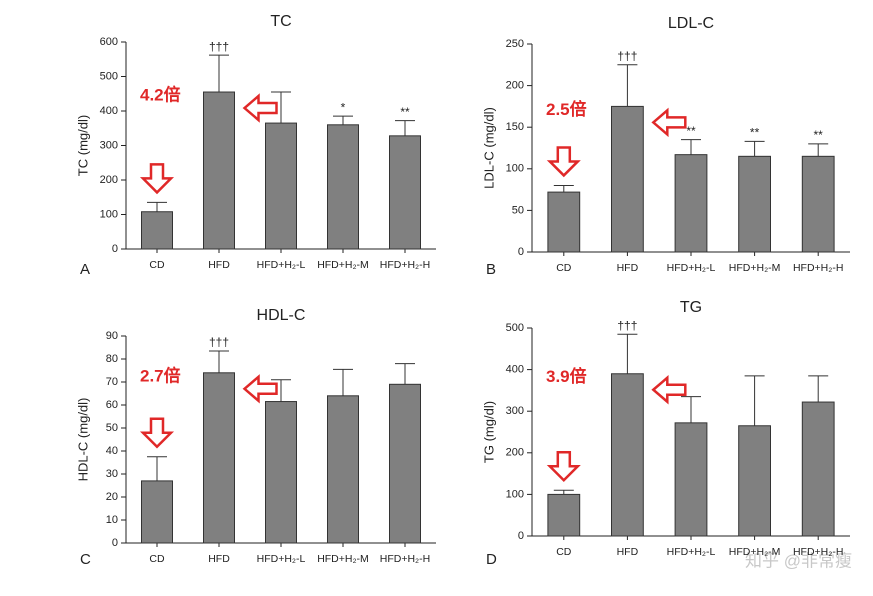 The width and height of the screenshot is (873, 596). Describe the element at coordinates (112, 336) in the screenshot. I see `y-tick-label: 90` at that location.